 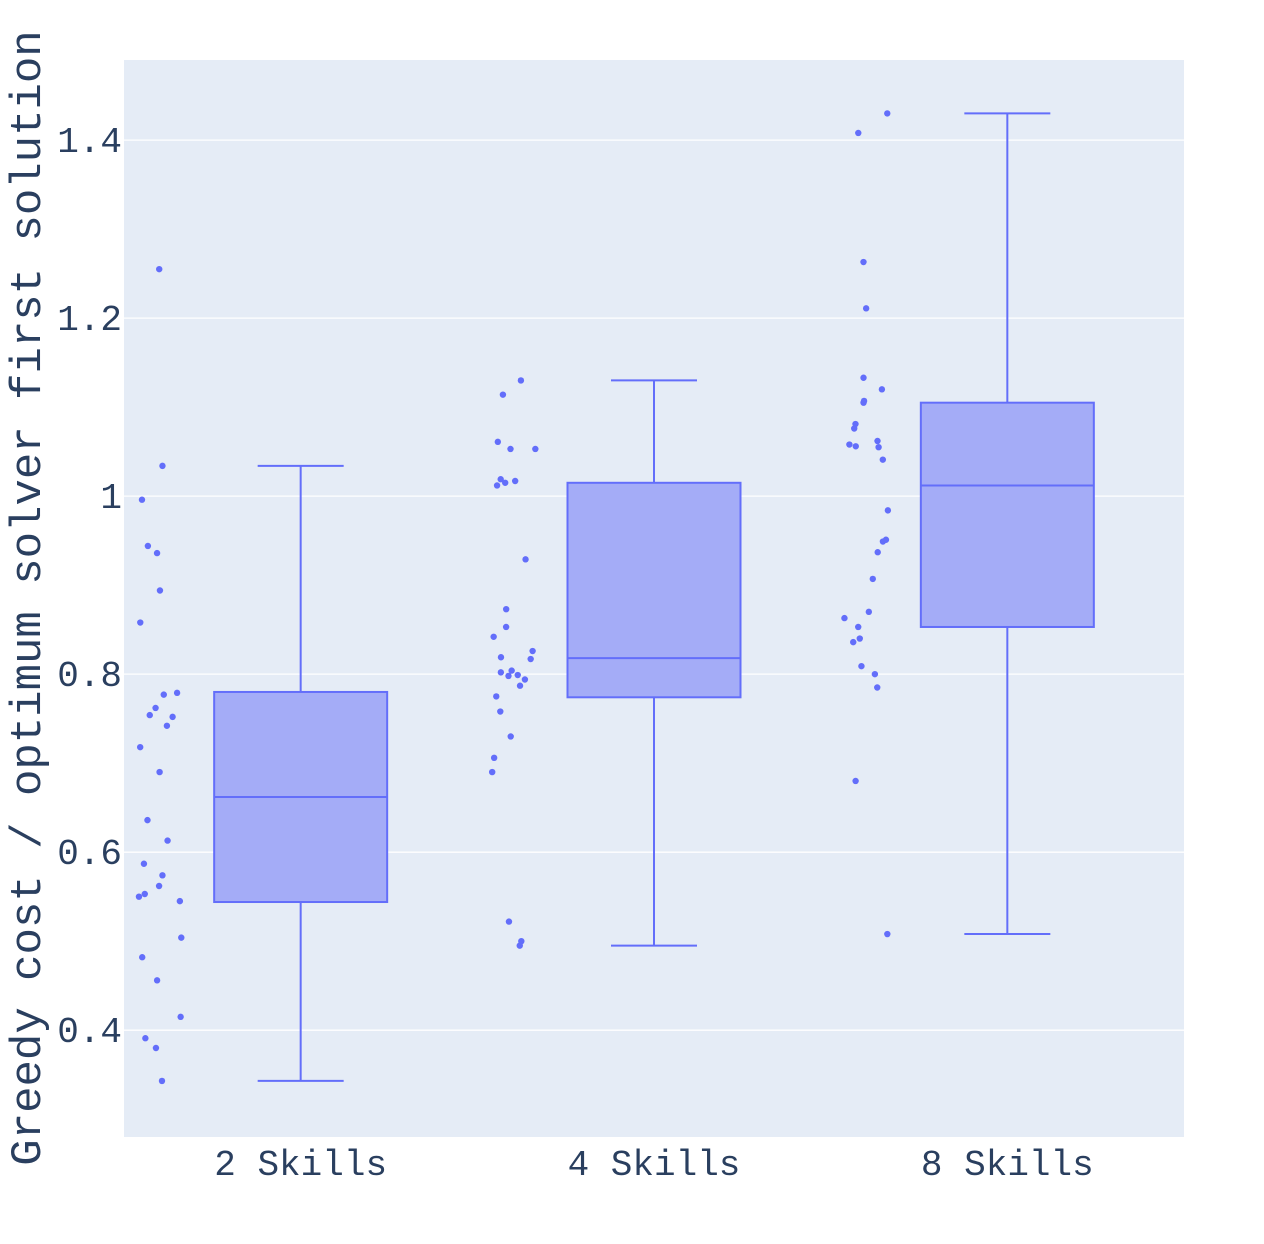 I want to click on y-tick-label: 0.6, so click(x=89, y=854).